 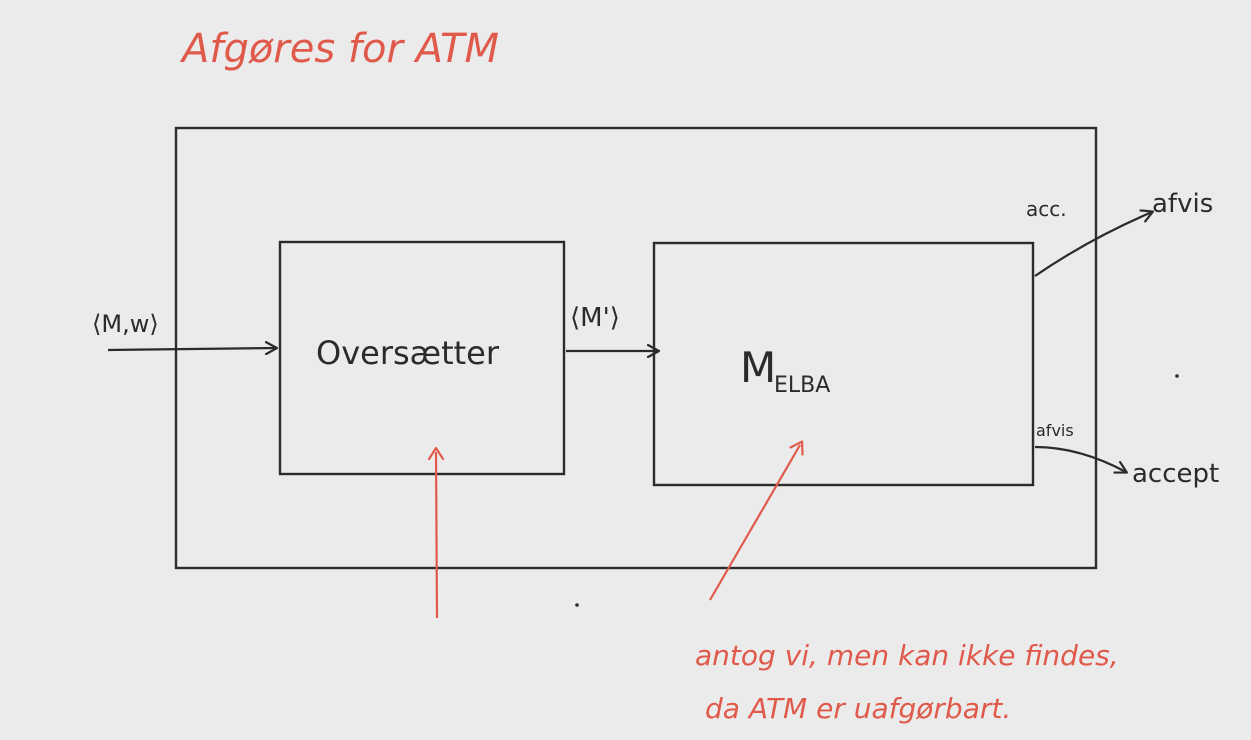 I want to click on acc-output-arrow, so click(x=1093, y=244).